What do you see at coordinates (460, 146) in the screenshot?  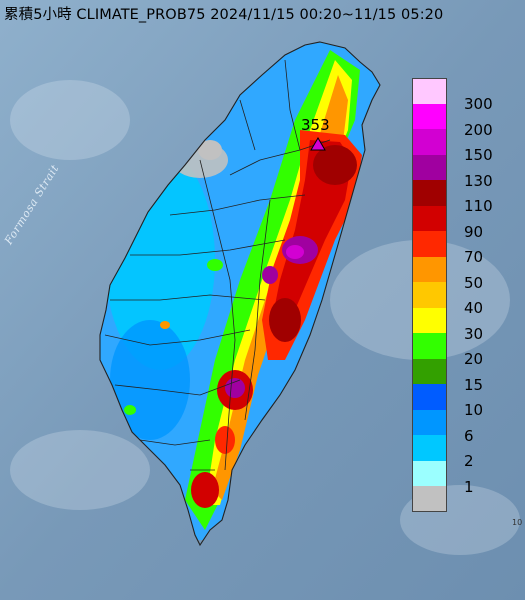 I see `legend-row: 150` at bounding box center [460, 146].